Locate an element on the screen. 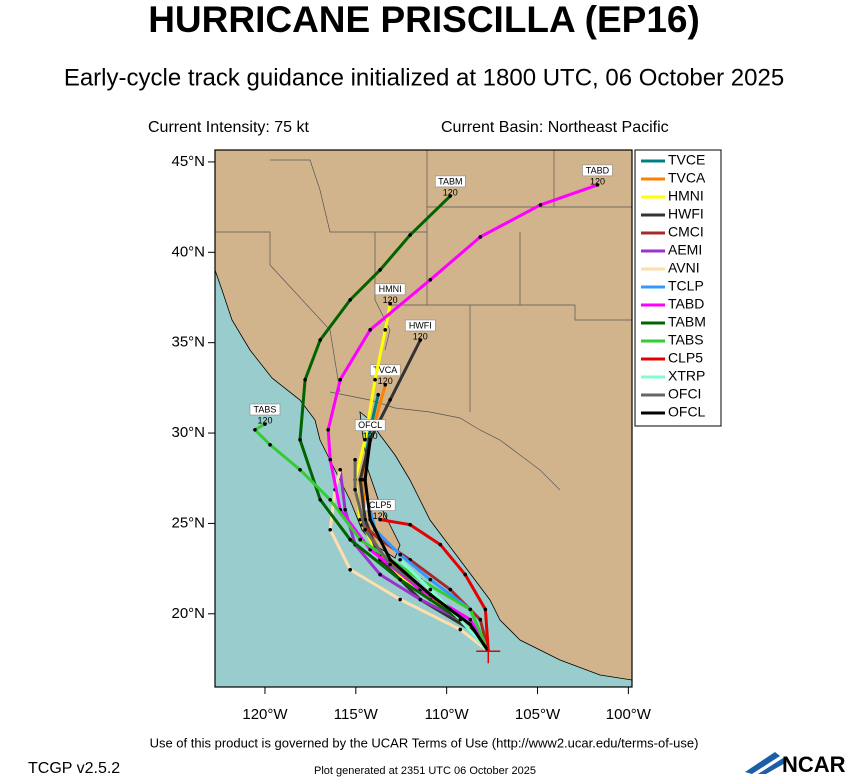  legend-label: TVCE is located at coordinates (686, 160).